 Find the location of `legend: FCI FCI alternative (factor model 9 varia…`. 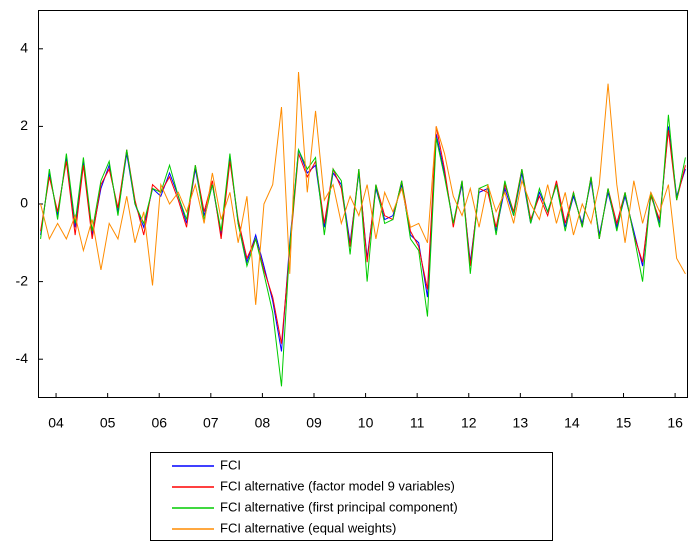

legend: FCI FCI alternative (factor model 9 varia… is located at coordinates (351, 496).